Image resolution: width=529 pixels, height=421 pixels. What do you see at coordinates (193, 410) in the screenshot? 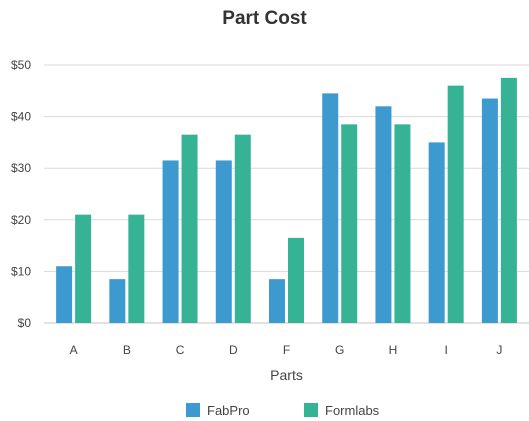
I see `legend-swatch-fabpro` at bounding box center [193, 410].